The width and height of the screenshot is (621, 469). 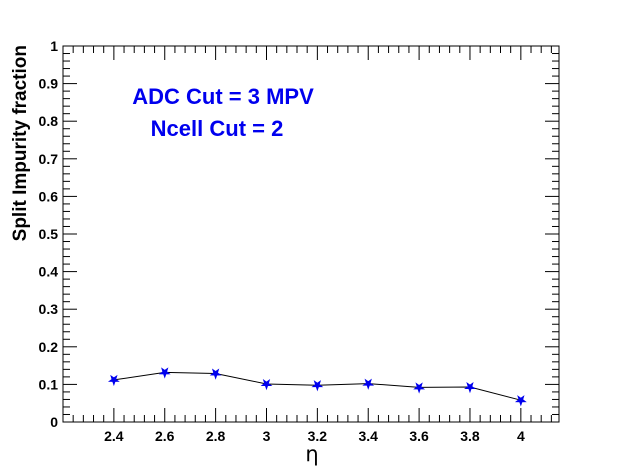 What do you see at coordinates (20, 143) in the screenshot?
I see `y-axis-title: Split Impurity fraction` at bounding box center [20, 143].